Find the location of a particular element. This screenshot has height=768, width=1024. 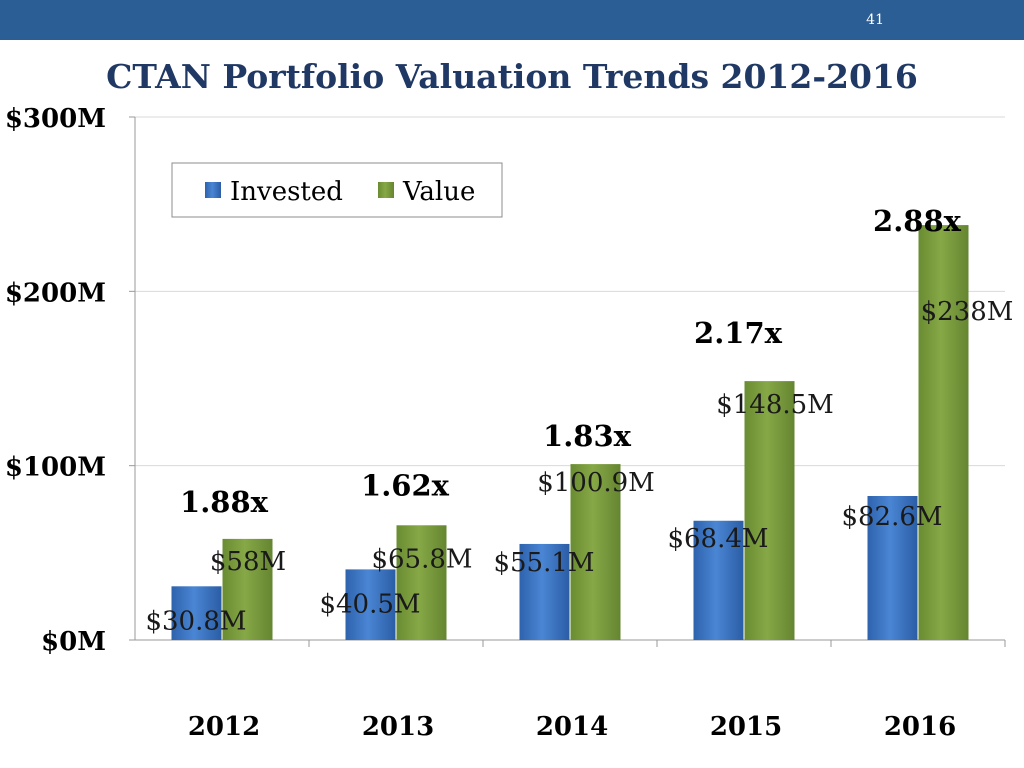

data-label-value: $58M is located at coordinates (248, 562).